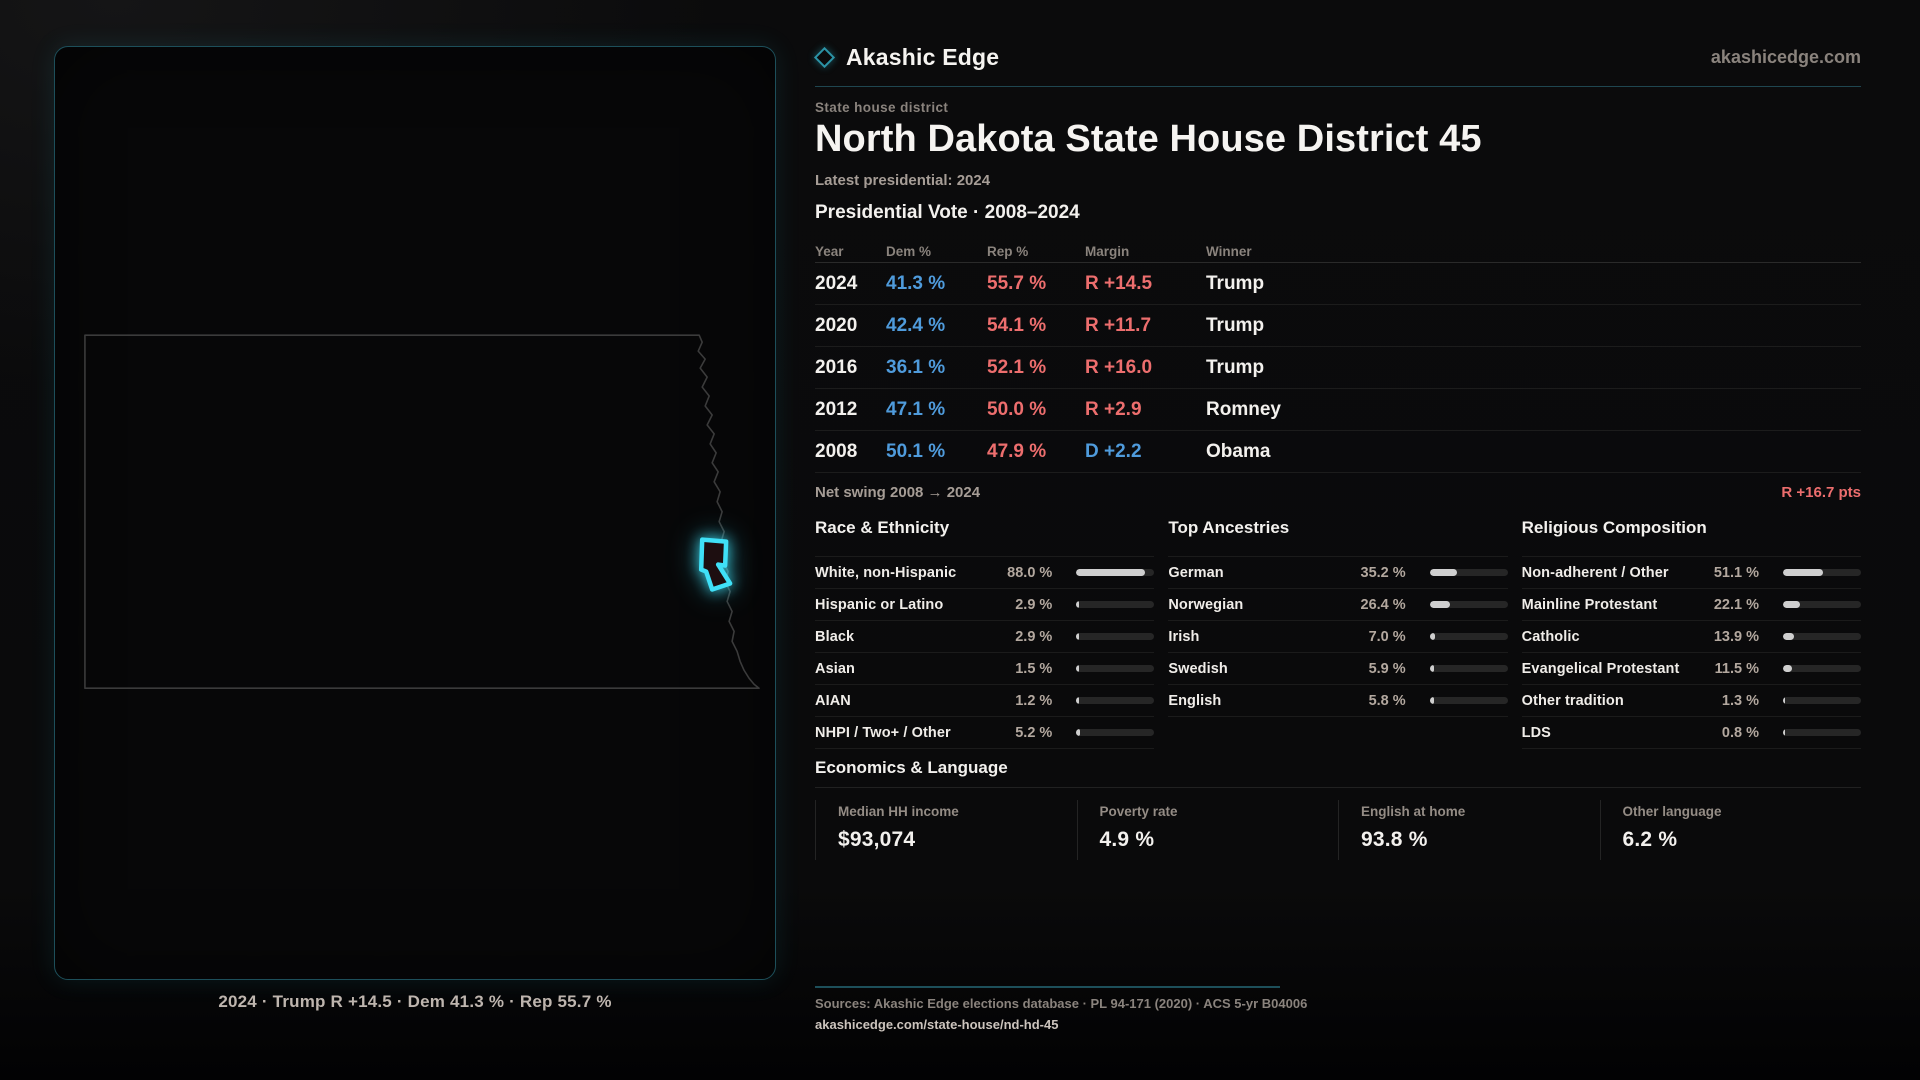 The width and height of the screenshot is (1920, 1080). Describe the element at coordinates (937, 1024) in the screenshot. I see `permalink: akashicedge.com/state-house/nd-hd-45` at that location.